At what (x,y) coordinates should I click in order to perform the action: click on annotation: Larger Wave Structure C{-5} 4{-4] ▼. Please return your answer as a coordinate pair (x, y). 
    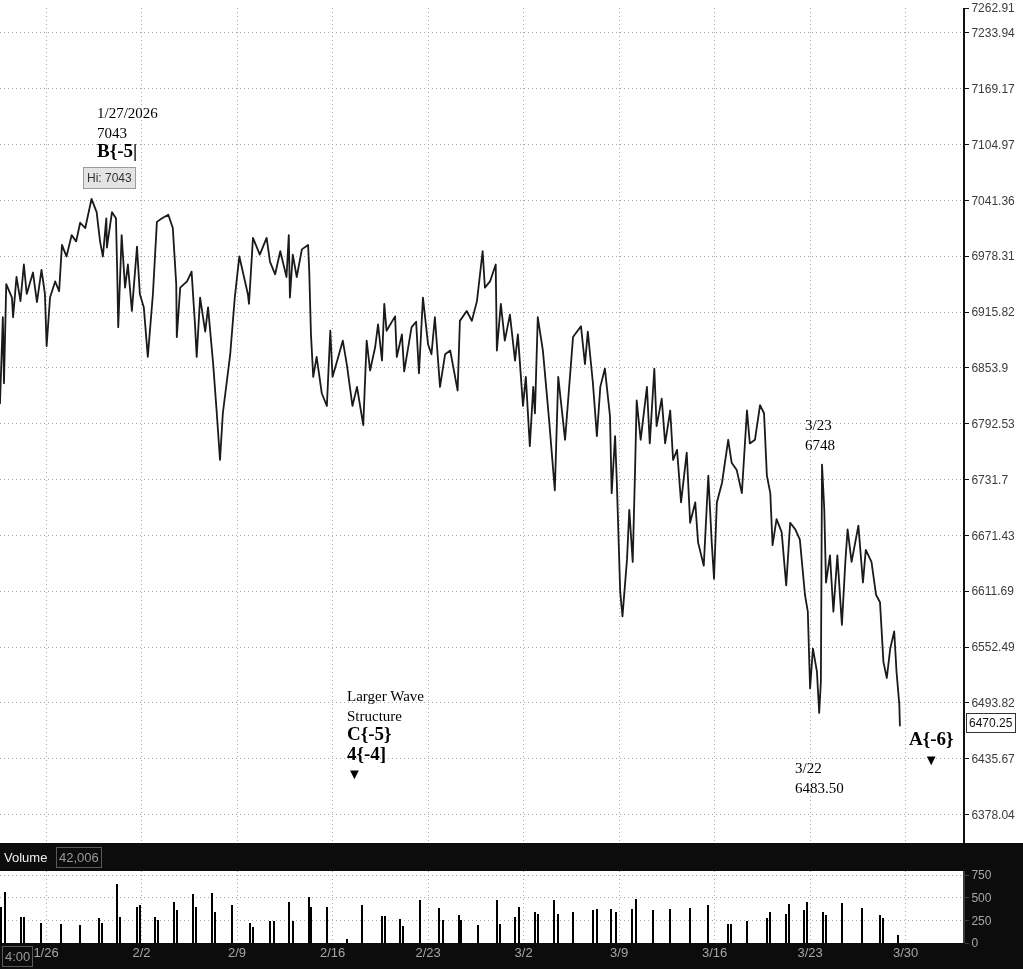
    Looking at the image, I should click on (386, 735).